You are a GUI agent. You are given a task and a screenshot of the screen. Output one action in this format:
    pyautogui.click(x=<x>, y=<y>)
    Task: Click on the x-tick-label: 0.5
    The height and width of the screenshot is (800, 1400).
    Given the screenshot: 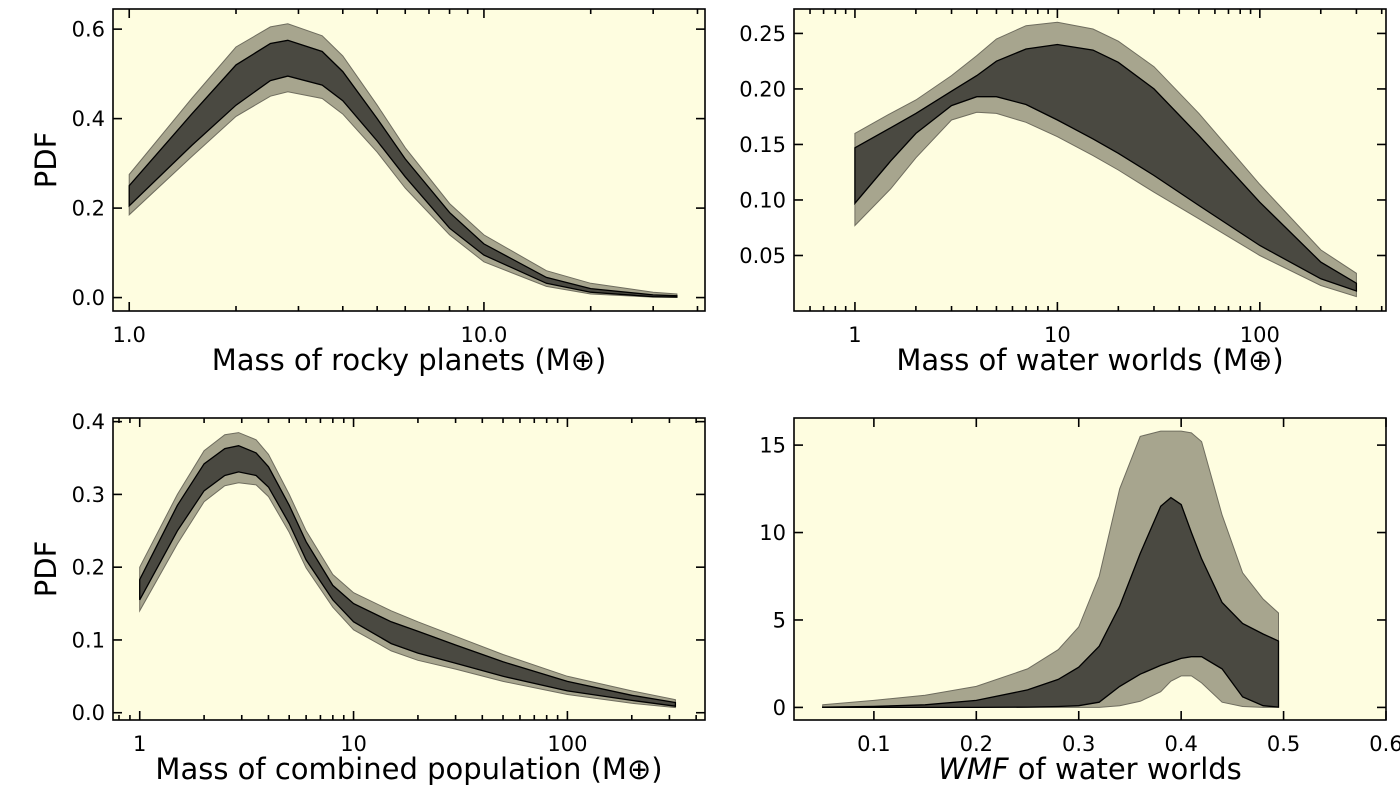 What is the action you would take?
    pyautogui.click(x=1283, y=744)
    